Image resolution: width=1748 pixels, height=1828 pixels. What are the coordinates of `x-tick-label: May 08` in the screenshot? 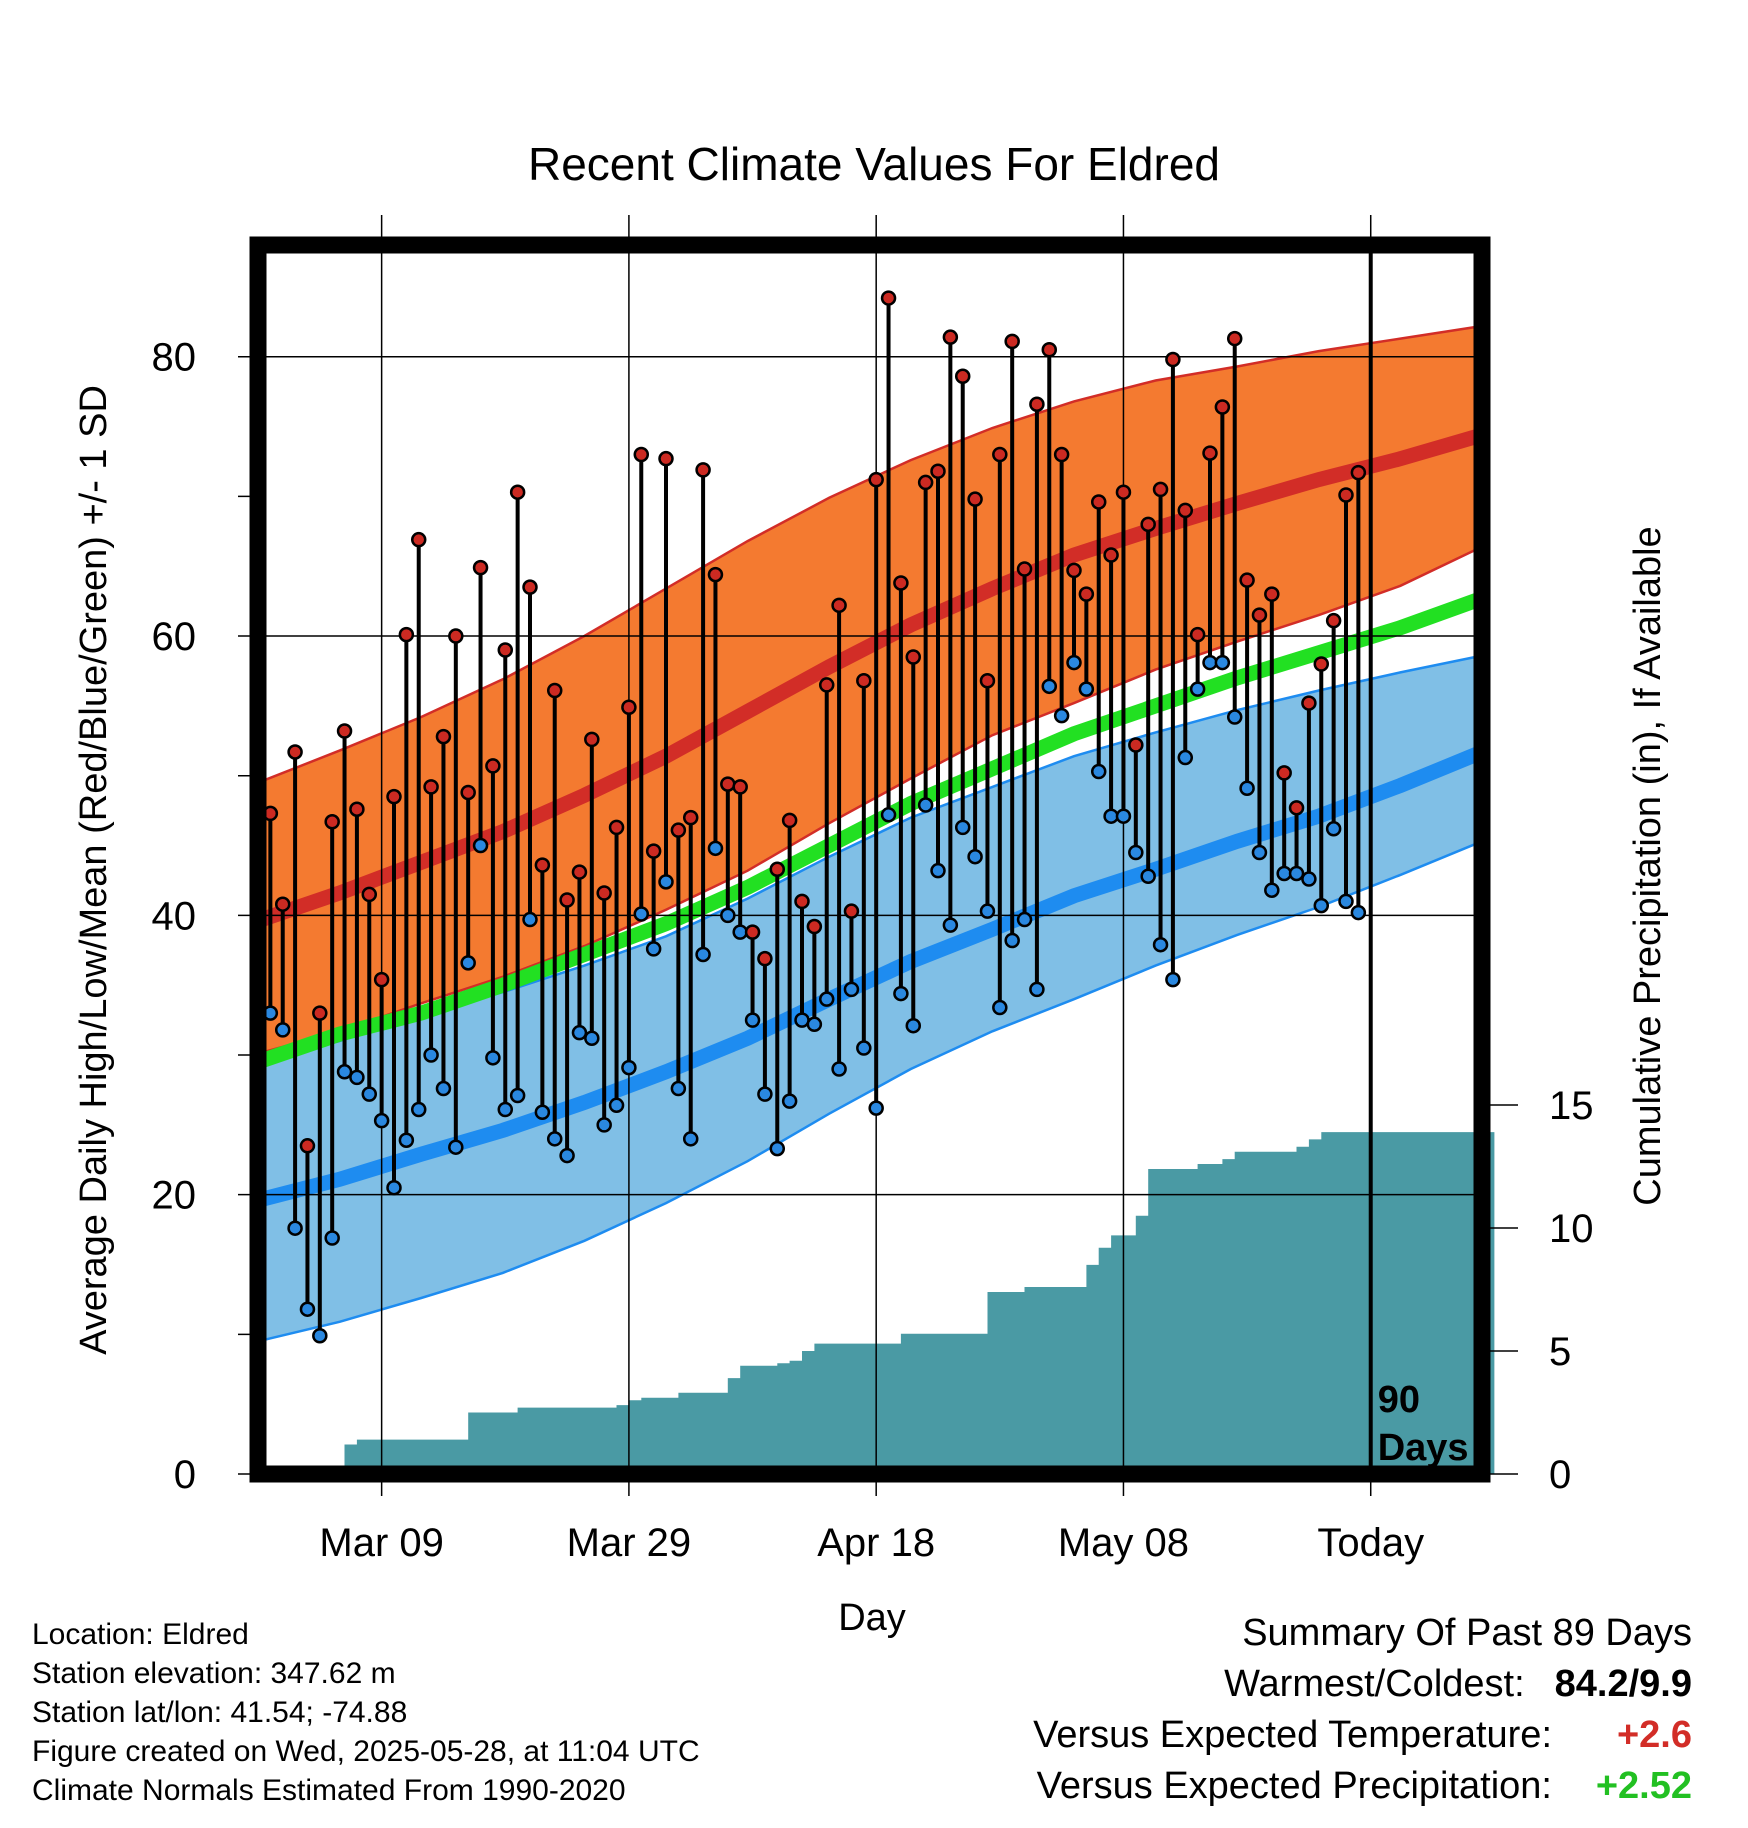 It's located at (1123, 1543).